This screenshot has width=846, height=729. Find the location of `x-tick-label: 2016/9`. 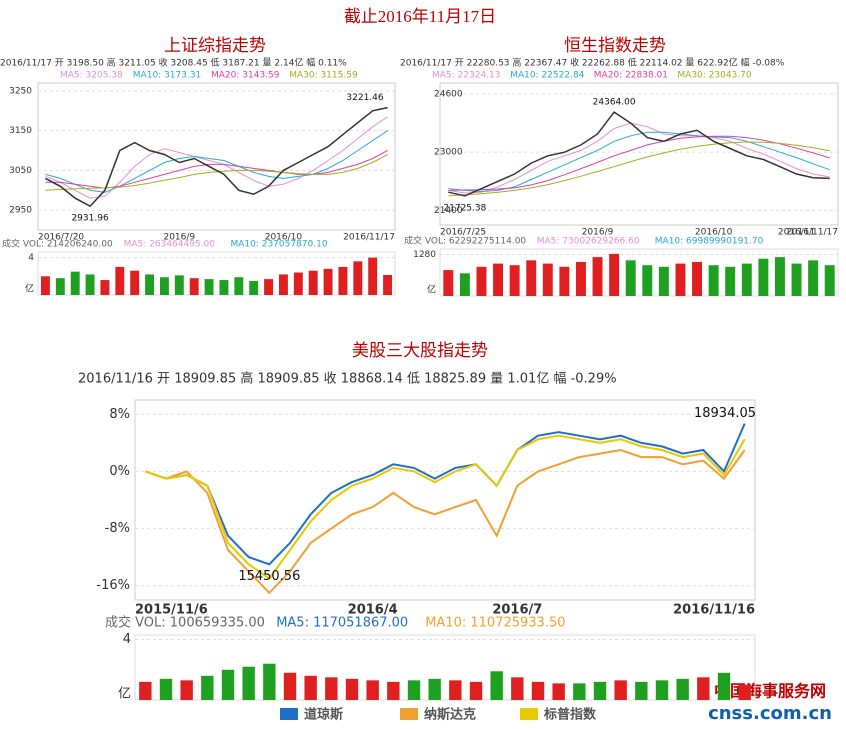

x-tick-label: 2016/9 is located at coordinates (598, 233).